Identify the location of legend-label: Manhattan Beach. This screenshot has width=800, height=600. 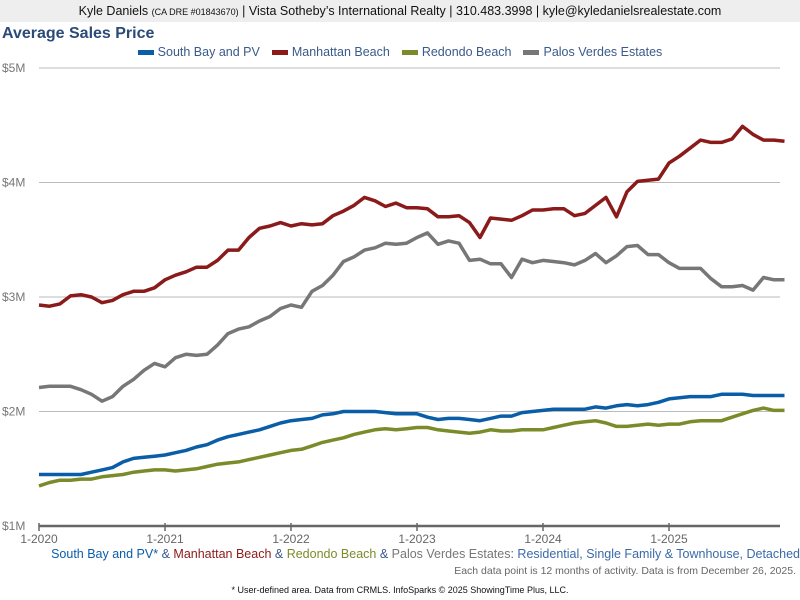
(340, 52).